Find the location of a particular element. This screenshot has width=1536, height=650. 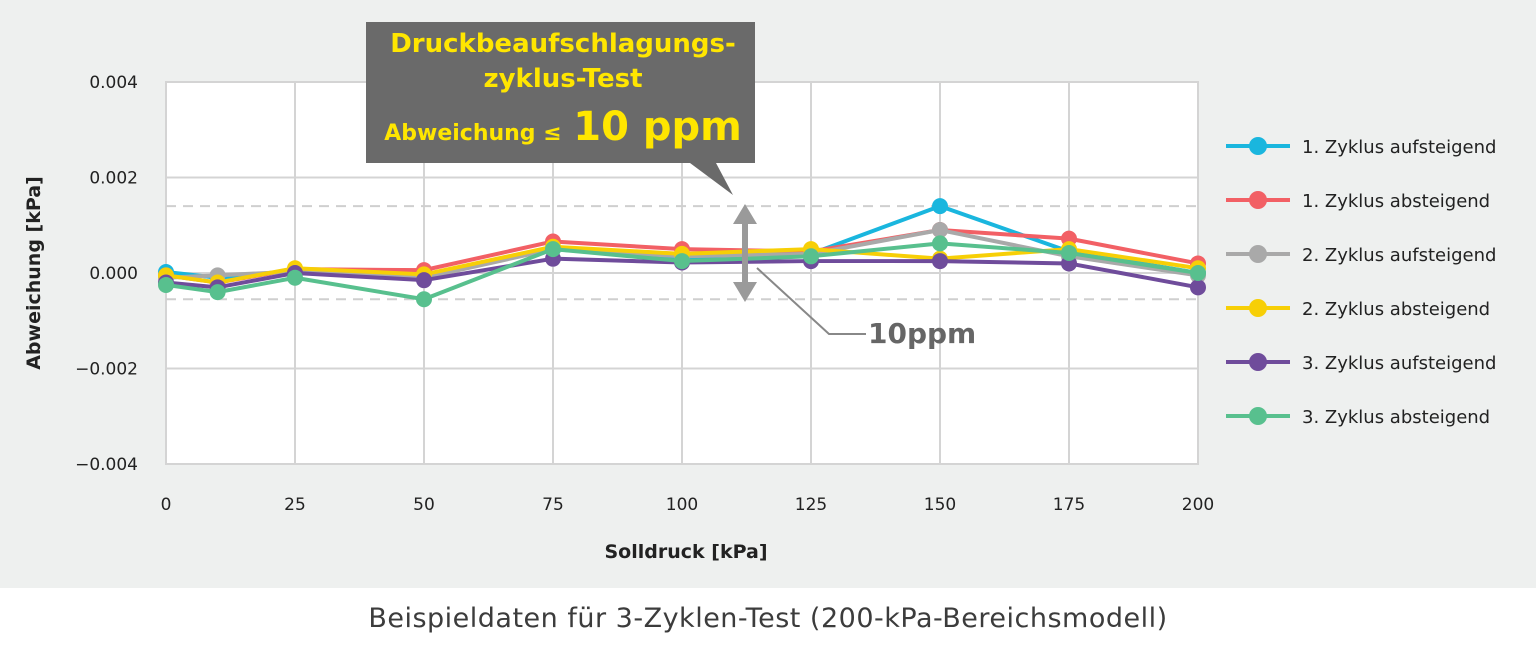

legend-label: 1. Zyklus absteigend is located at coordinates (1396, 201).